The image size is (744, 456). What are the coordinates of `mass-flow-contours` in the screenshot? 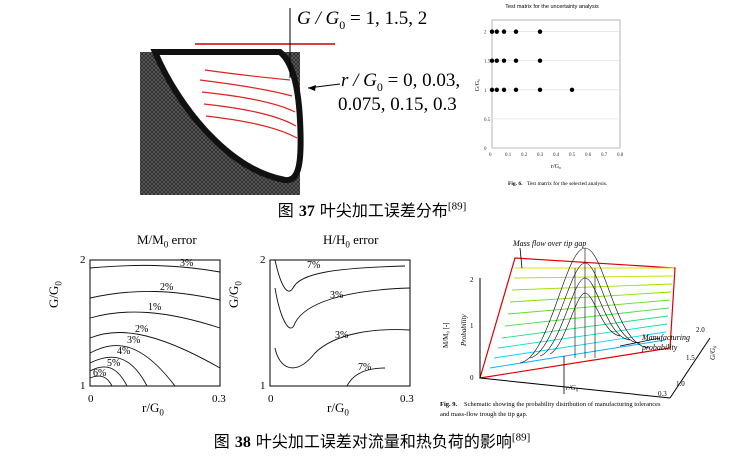 It's located at (155, 325).